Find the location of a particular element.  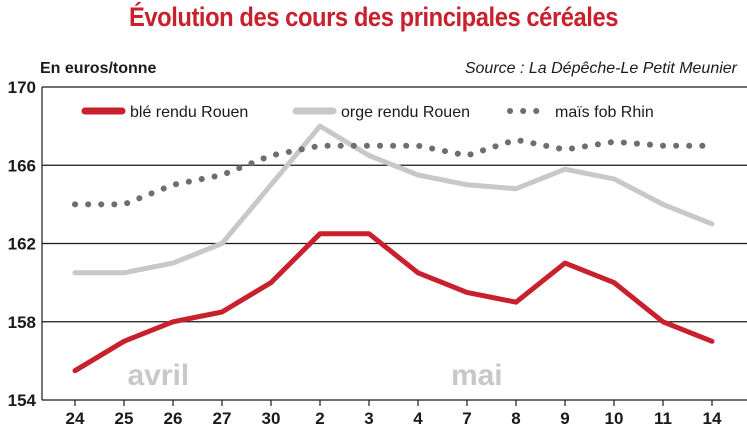

x-tick-label: 26 is located at coordinates (173, 418).